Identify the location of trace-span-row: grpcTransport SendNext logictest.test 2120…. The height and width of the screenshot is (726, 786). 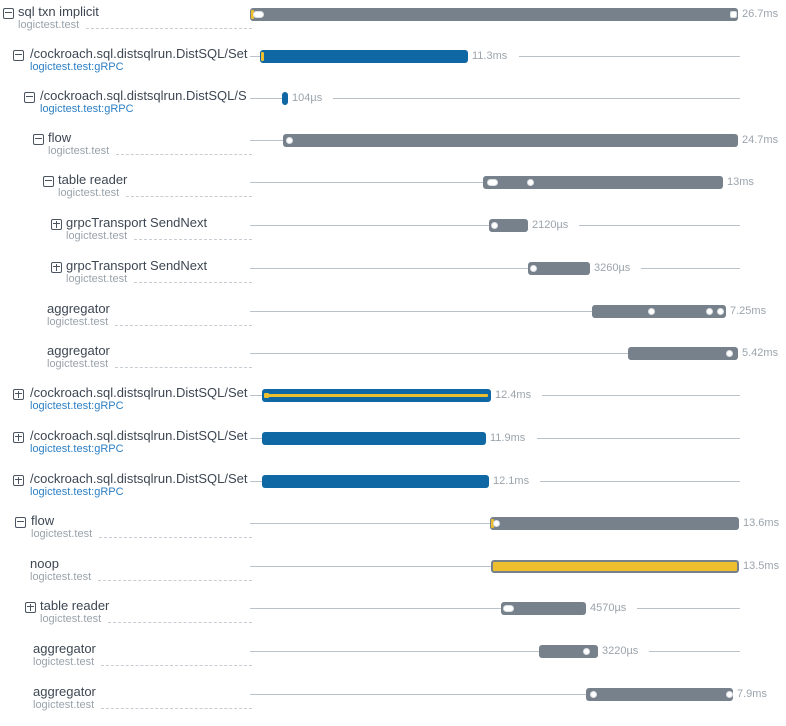
(393, 236).